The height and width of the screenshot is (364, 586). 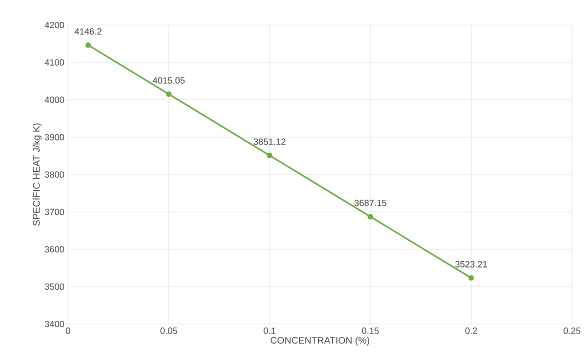 I want to click on y-axis-title: SPECIFIC HEAT J/kg K), so click(x=37, y=174).